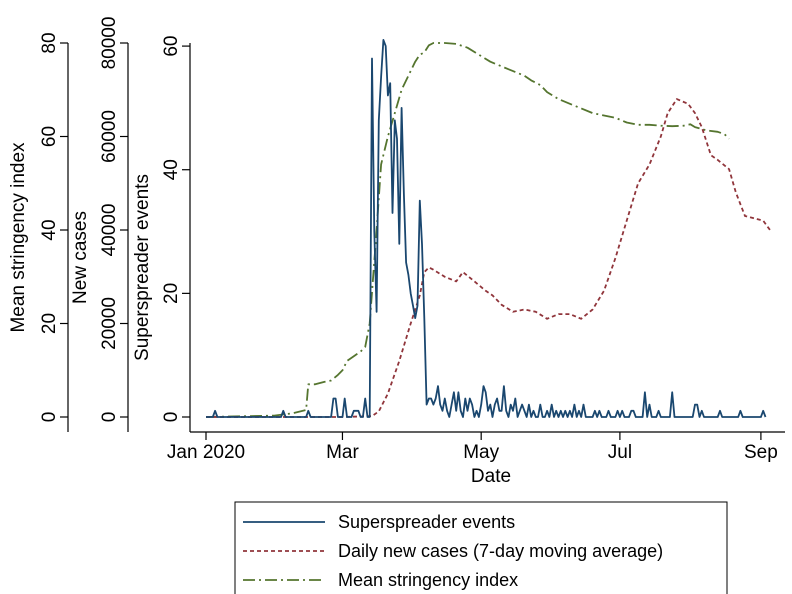 This screenshot has height=594, width=792. What do you see at coordinates (109, 43) in the screenshot?
I see `cases-tick-label: 80000` at bounding box center [109, 43].